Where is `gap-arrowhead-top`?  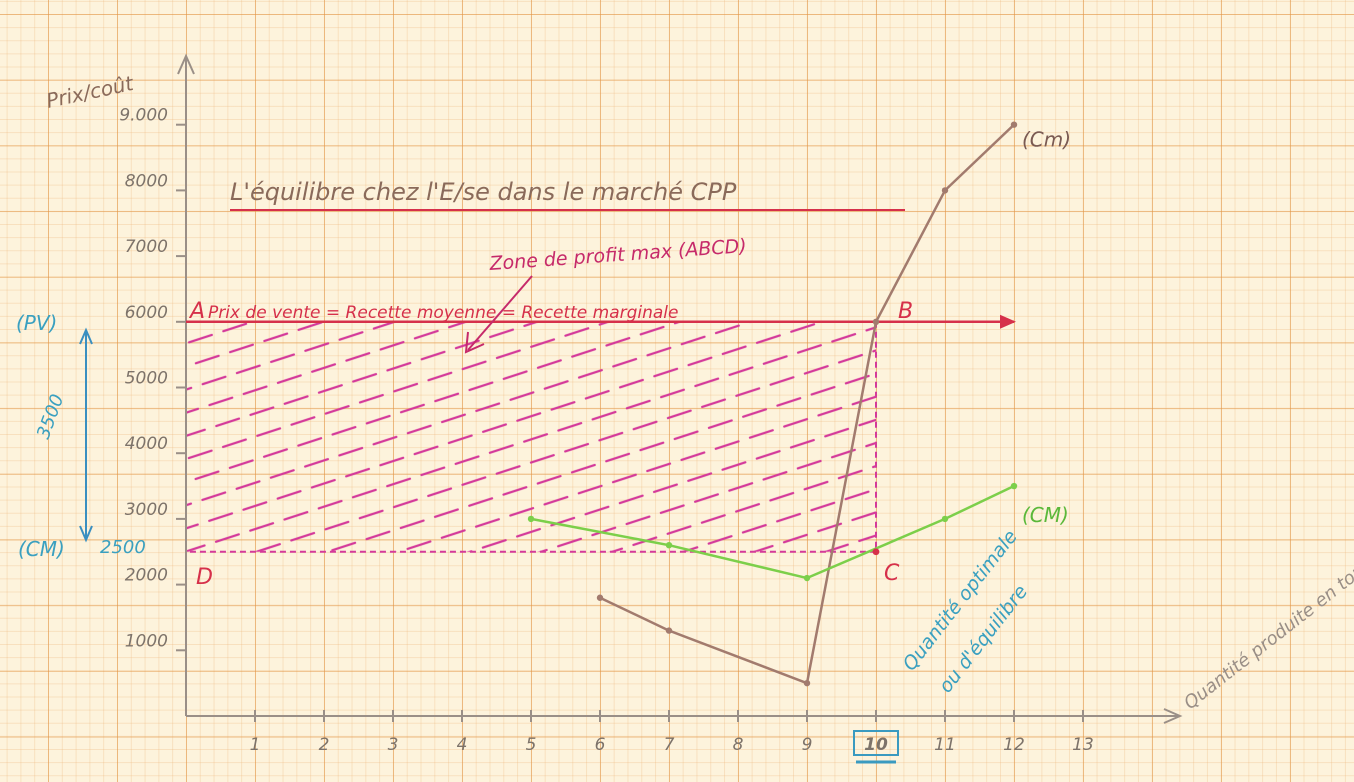
gap-arrowhead-top is located at coordinates (86, 336).